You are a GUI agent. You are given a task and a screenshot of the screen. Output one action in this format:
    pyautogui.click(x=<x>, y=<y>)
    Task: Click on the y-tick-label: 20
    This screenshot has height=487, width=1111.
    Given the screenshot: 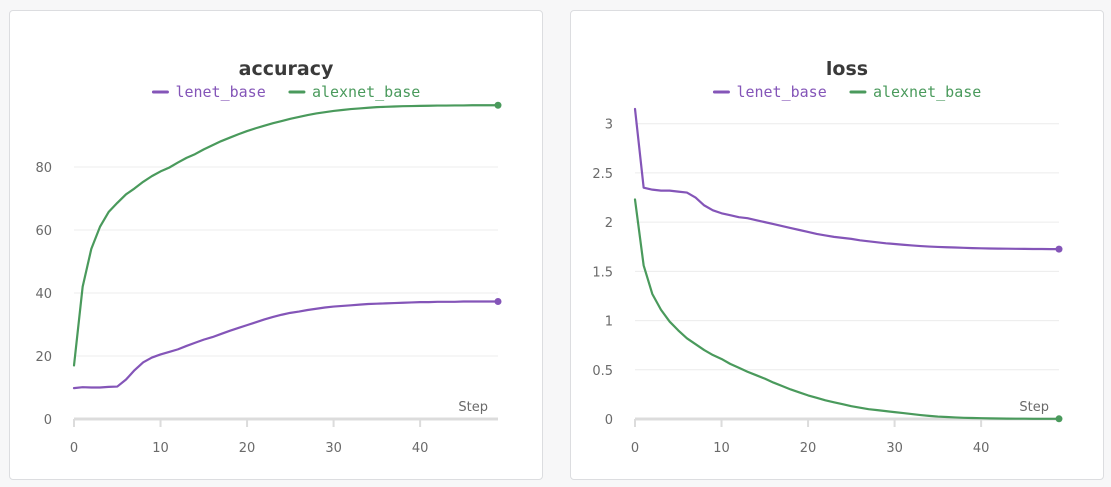 What is the action you would take?
    pyautogui.click(x=43, y=357)
    